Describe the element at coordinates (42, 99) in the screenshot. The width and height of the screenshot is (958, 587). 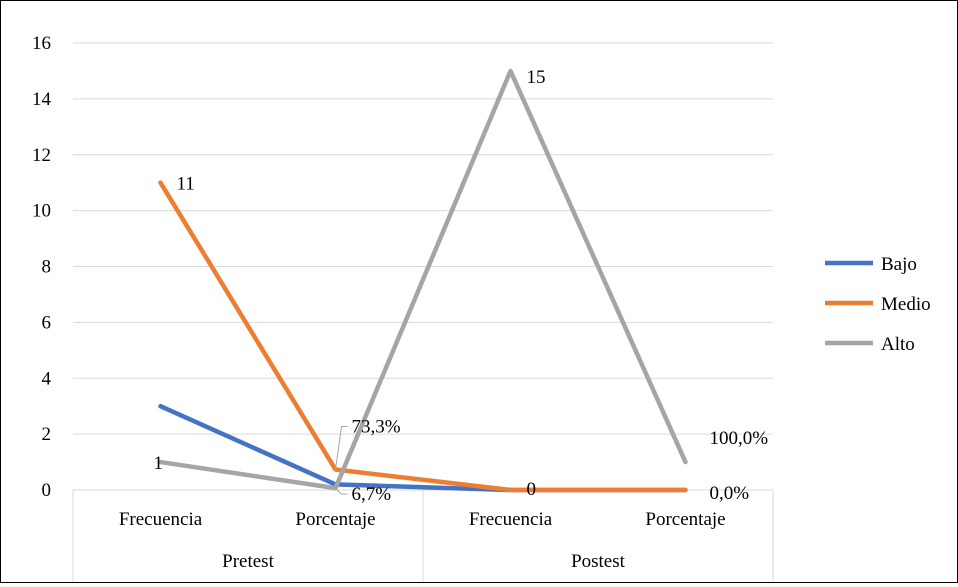
I see `y-tick-label: 14` at that location.